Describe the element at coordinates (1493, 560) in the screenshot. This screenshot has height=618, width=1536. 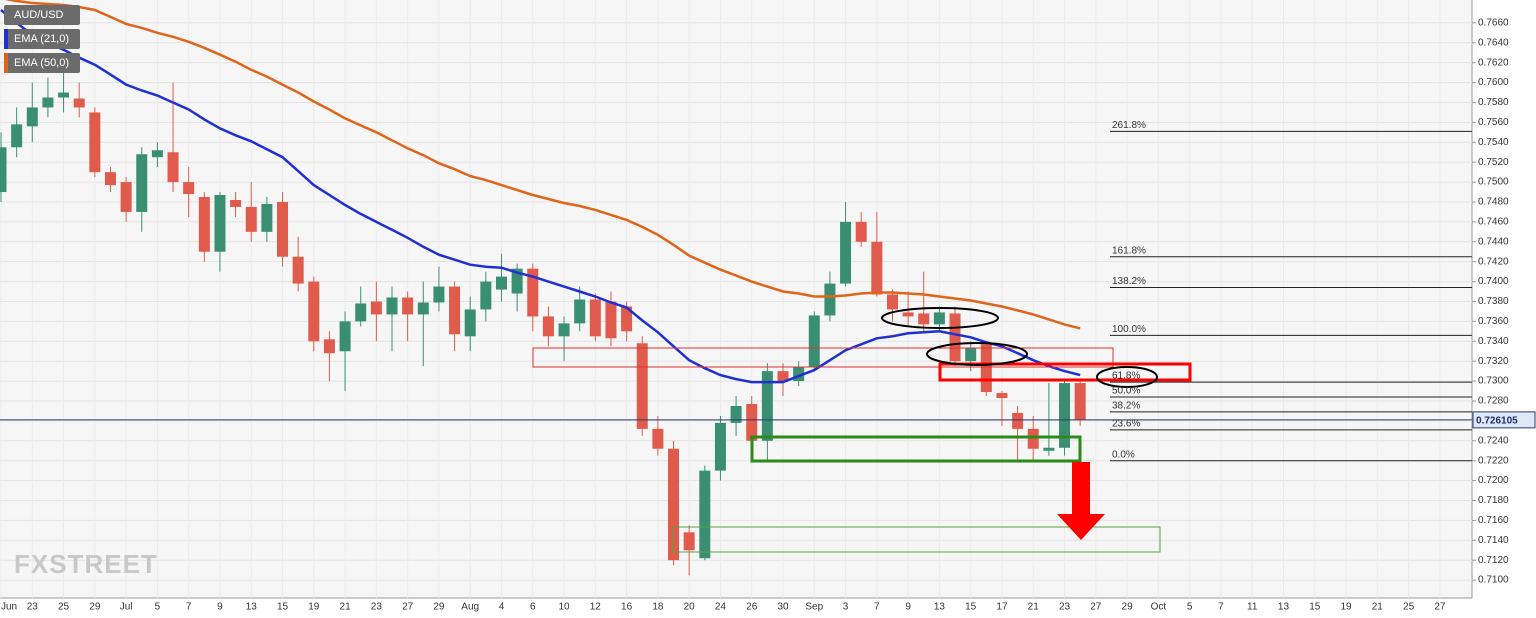
I see `y-tick-label: 0.7120` at that location.